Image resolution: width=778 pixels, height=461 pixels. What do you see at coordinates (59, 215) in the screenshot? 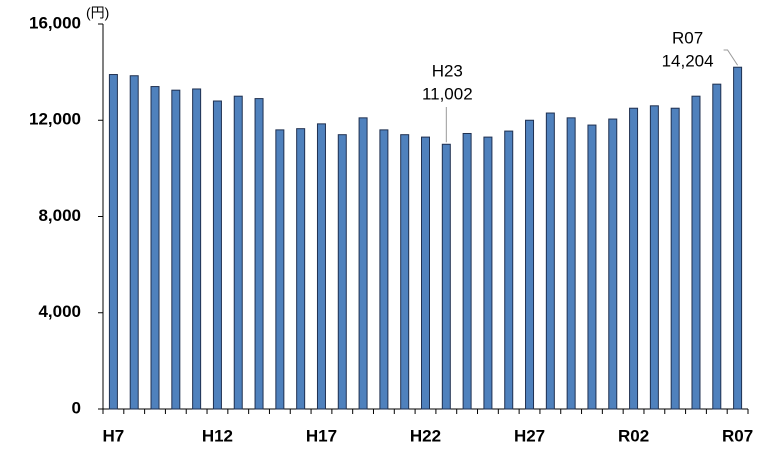
I see `y-tick-label: 8,000` at bounding box center [59, 215].